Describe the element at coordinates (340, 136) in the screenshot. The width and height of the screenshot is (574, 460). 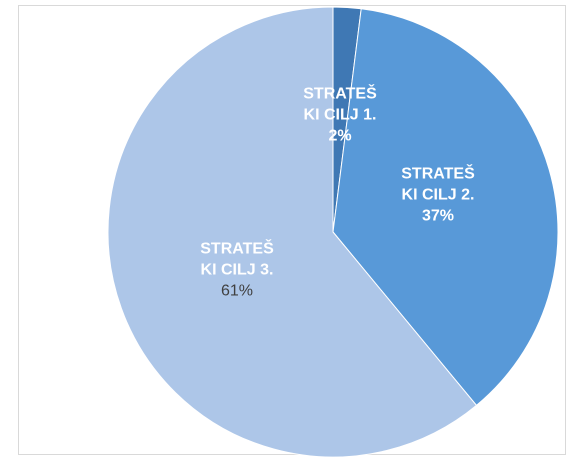
I see `value-label: 2%` at that location.